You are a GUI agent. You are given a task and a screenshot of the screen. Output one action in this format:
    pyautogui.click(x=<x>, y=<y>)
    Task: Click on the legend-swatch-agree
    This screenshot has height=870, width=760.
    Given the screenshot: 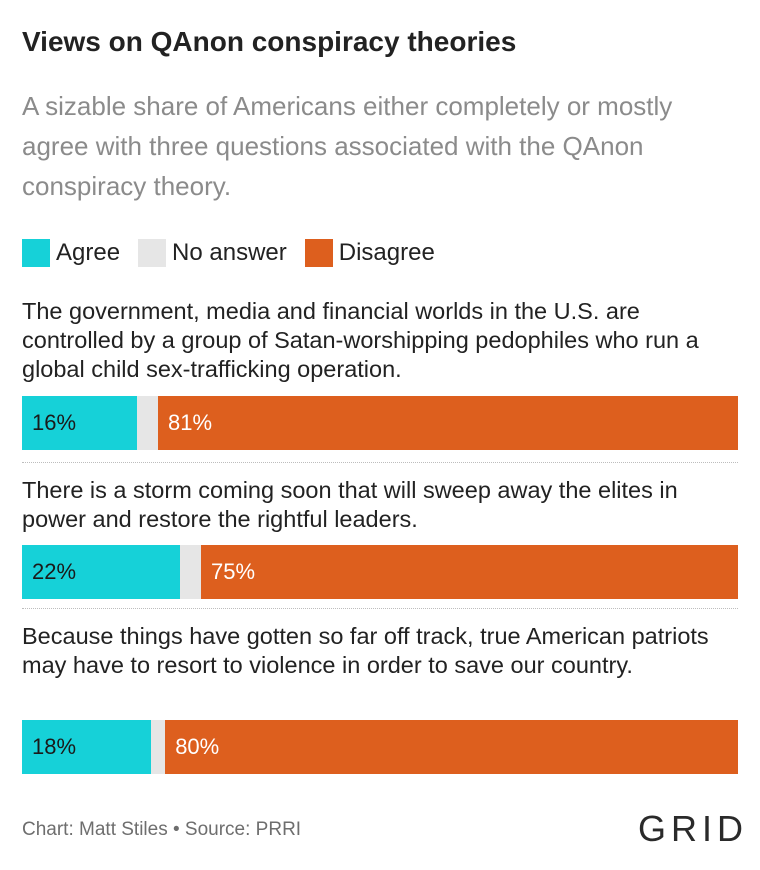 What is the action you would take?
    pyautogui.click(x=36, y=253)
    